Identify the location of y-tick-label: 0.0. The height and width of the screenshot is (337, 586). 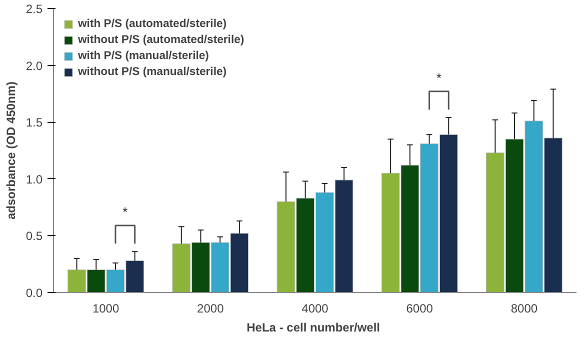
(34, 293).